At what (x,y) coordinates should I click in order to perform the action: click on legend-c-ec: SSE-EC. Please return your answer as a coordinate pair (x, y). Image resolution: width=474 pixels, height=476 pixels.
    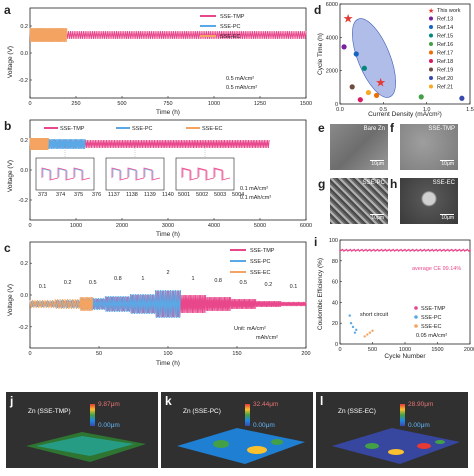
    Looking at the image, I should click on (260, 273).